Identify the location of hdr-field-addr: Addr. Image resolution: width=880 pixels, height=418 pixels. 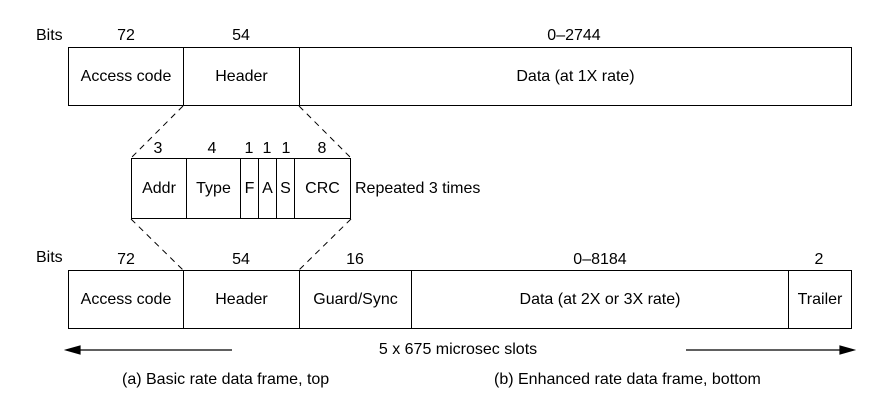
(159, 188).